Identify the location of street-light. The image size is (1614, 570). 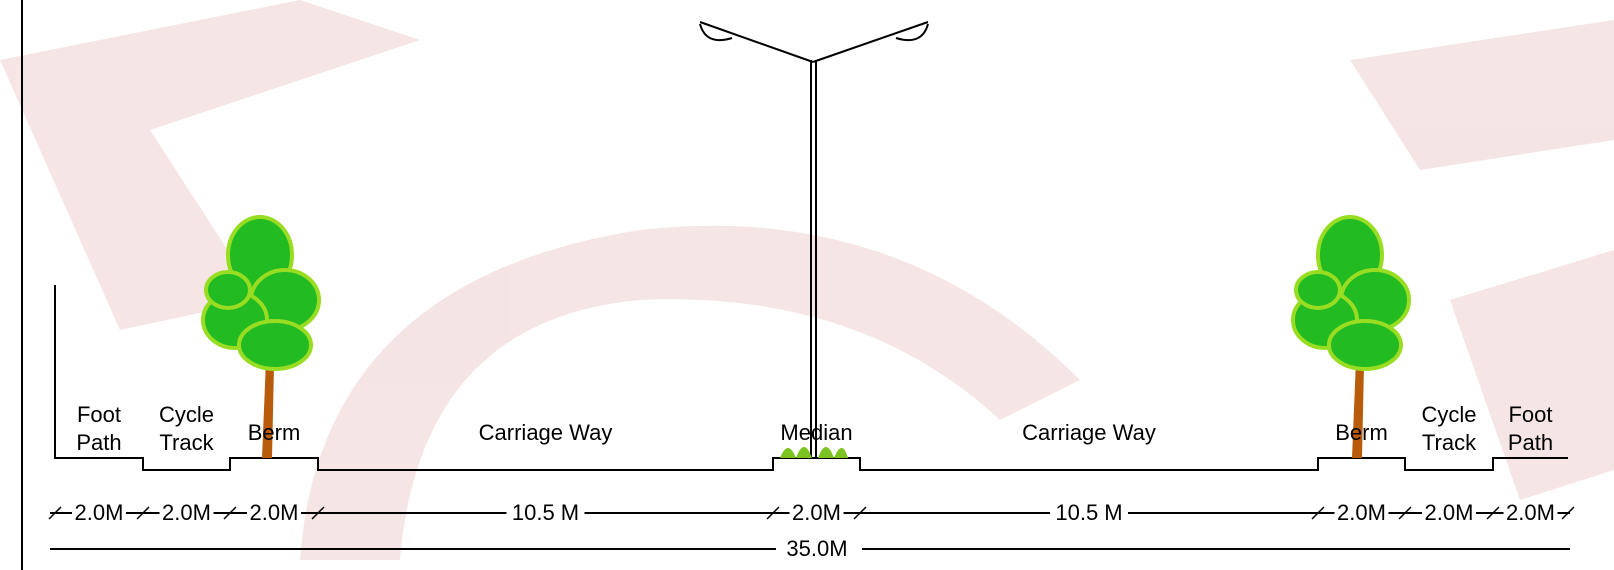
(814, 239).